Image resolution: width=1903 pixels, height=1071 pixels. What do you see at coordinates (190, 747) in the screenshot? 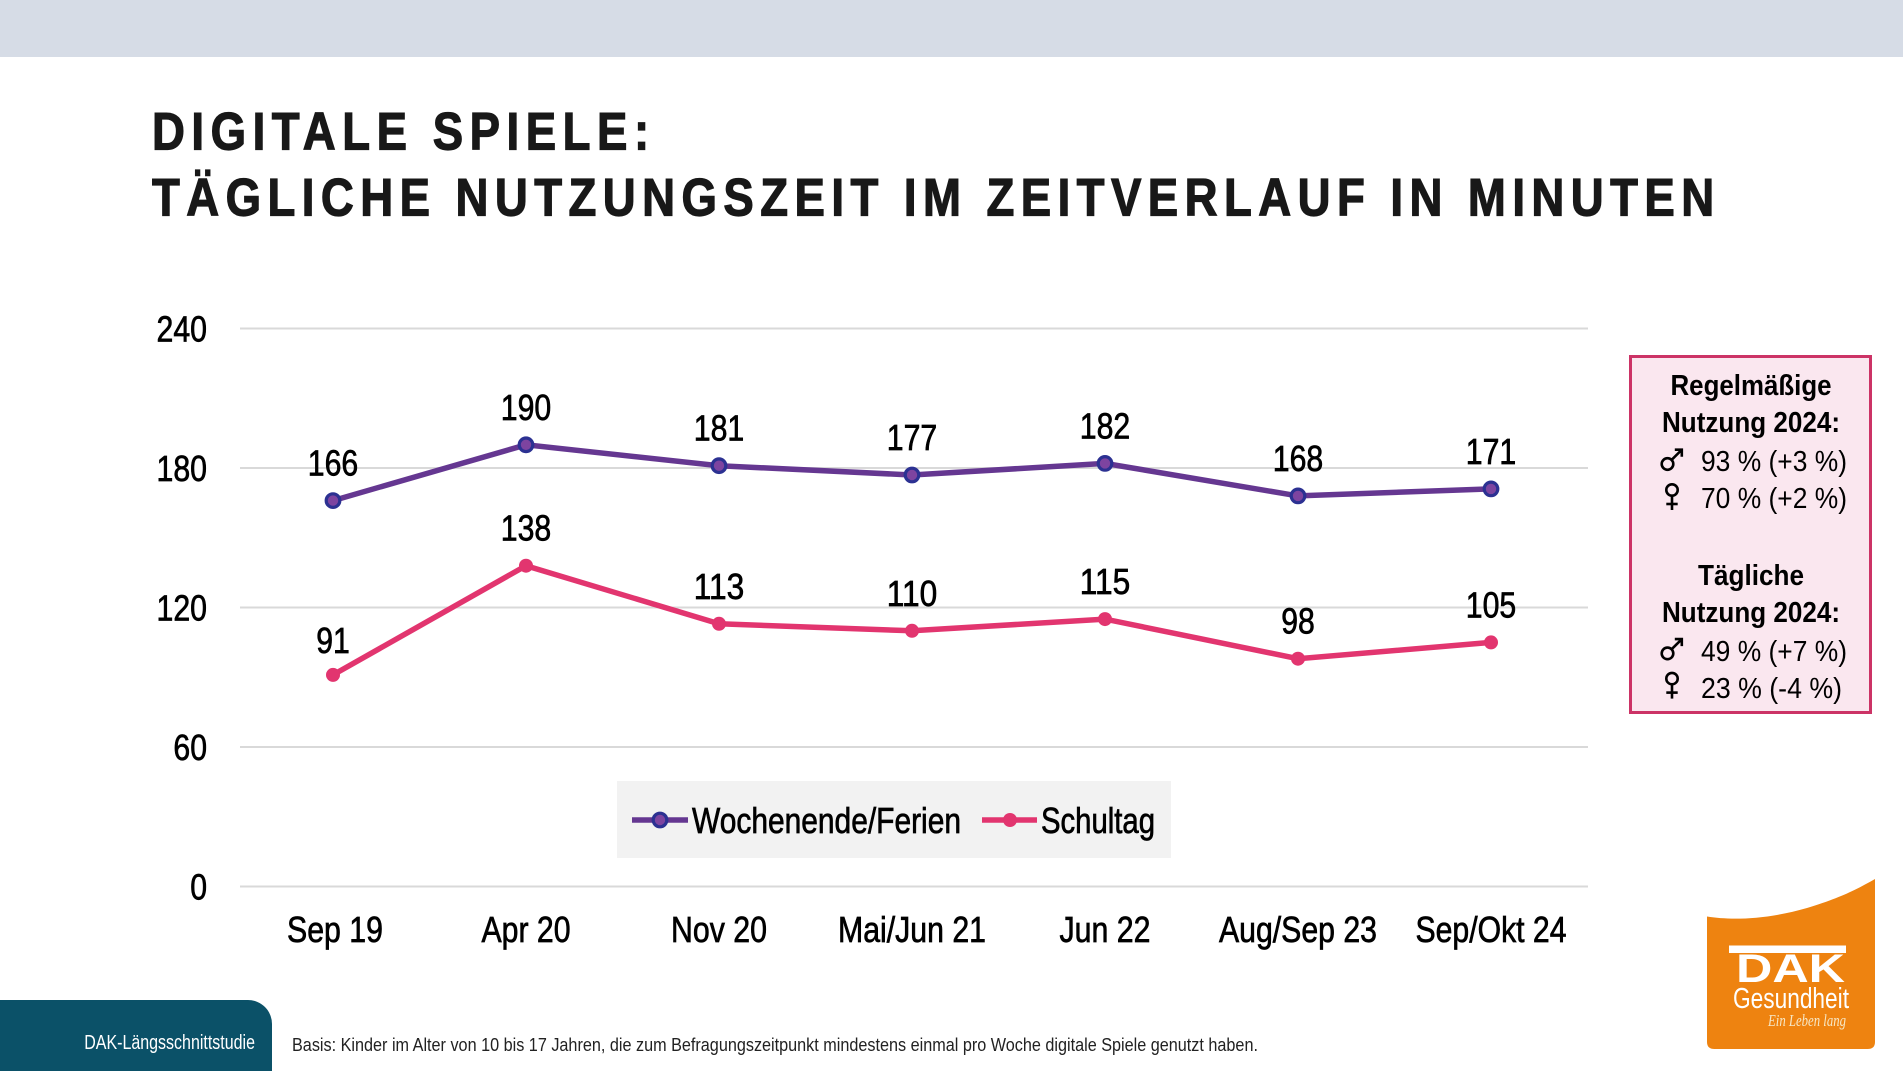
I see `svg-text: 60` at bounding box center [190, 747].